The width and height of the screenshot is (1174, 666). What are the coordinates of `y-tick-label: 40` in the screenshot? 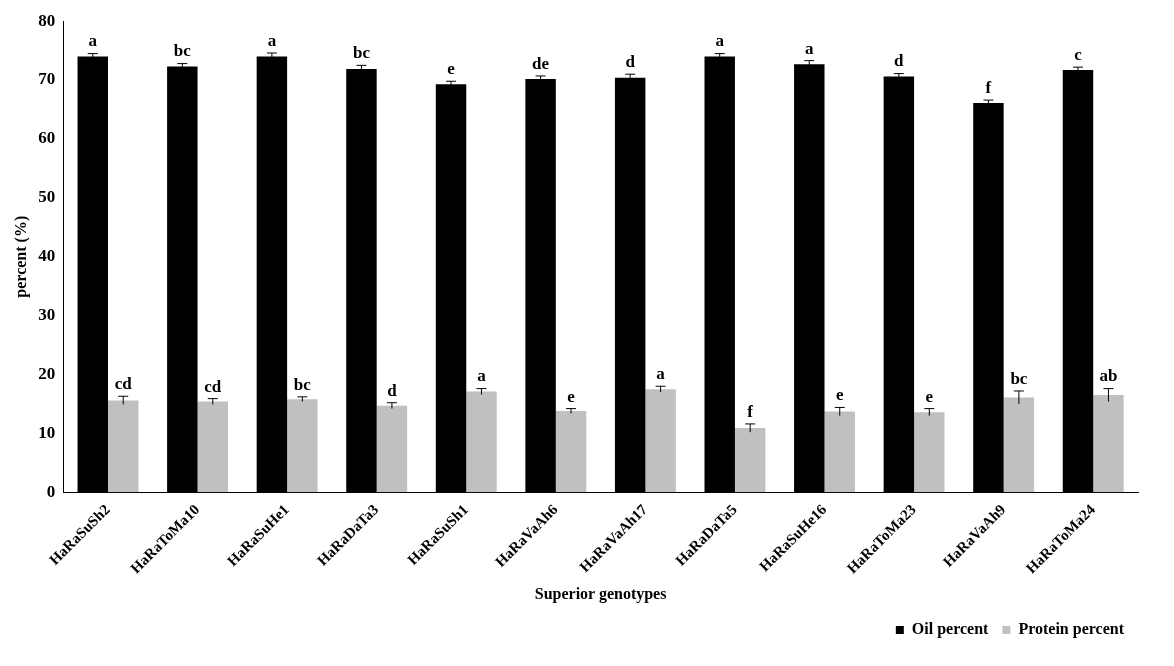 It's located at (47, 256).